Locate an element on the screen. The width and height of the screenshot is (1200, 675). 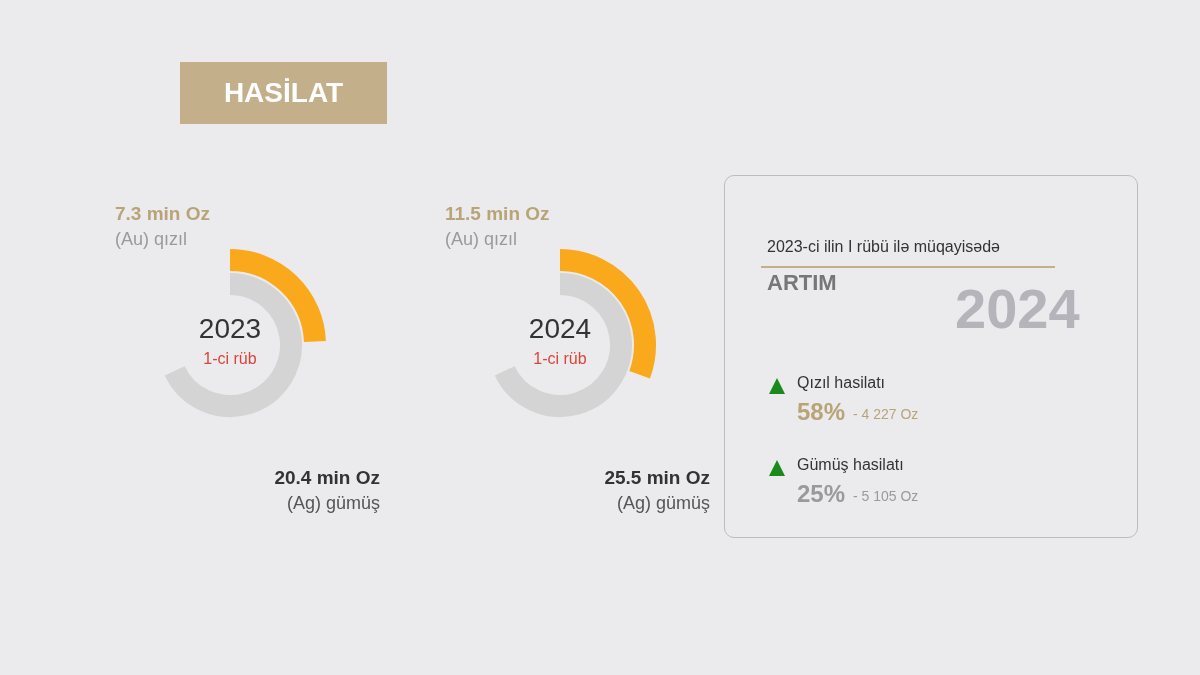
text: 25% is located at coordinates (821, 494).